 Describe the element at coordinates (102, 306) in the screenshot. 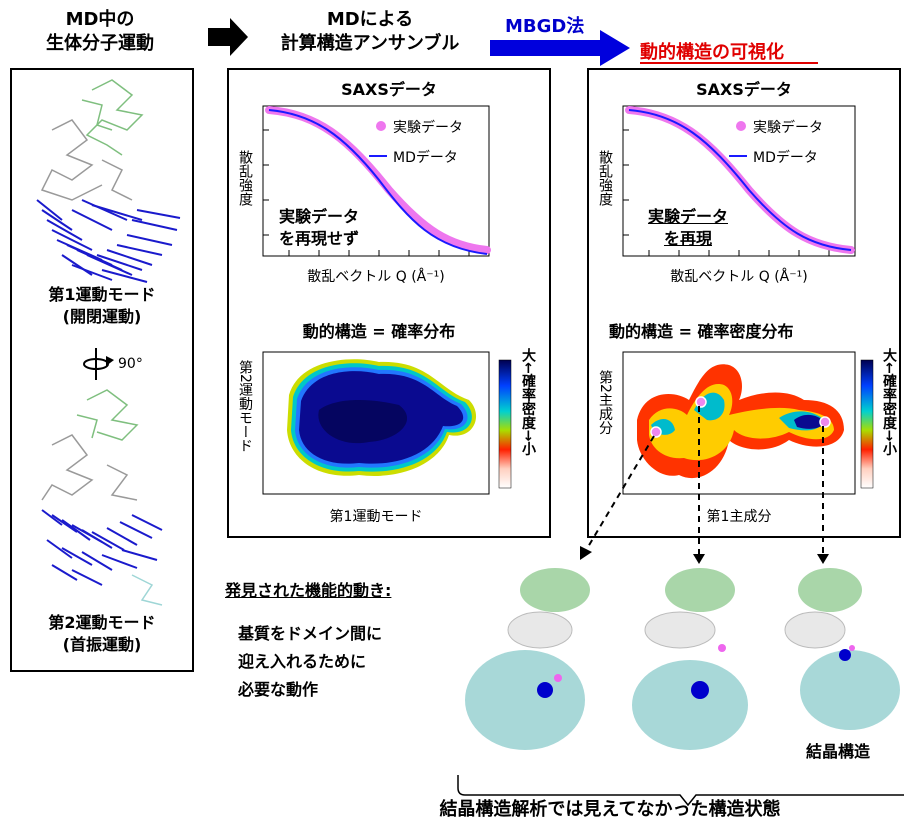

I see `mode1-label: 第1運動モード (開閉運動)` at that location.